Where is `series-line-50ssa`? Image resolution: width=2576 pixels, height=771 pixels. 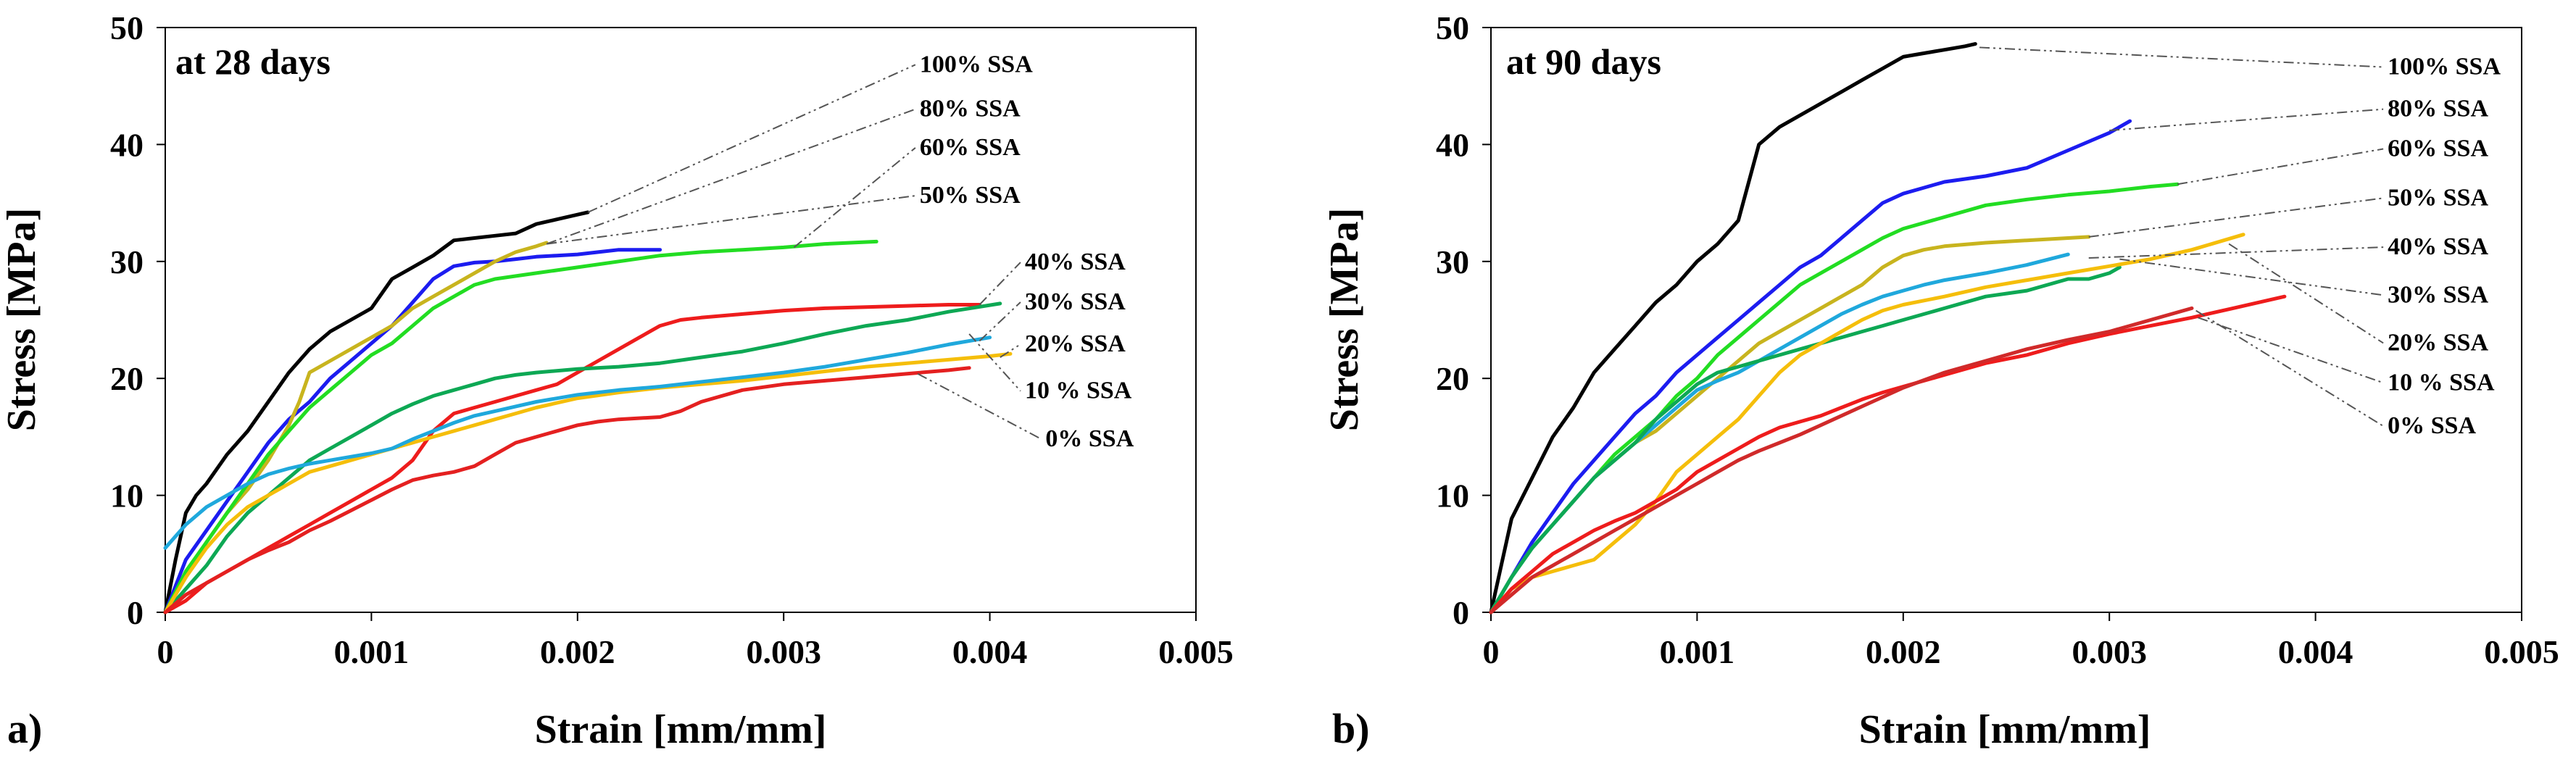 series-line-50ssa is located at coordinates (520, 426).